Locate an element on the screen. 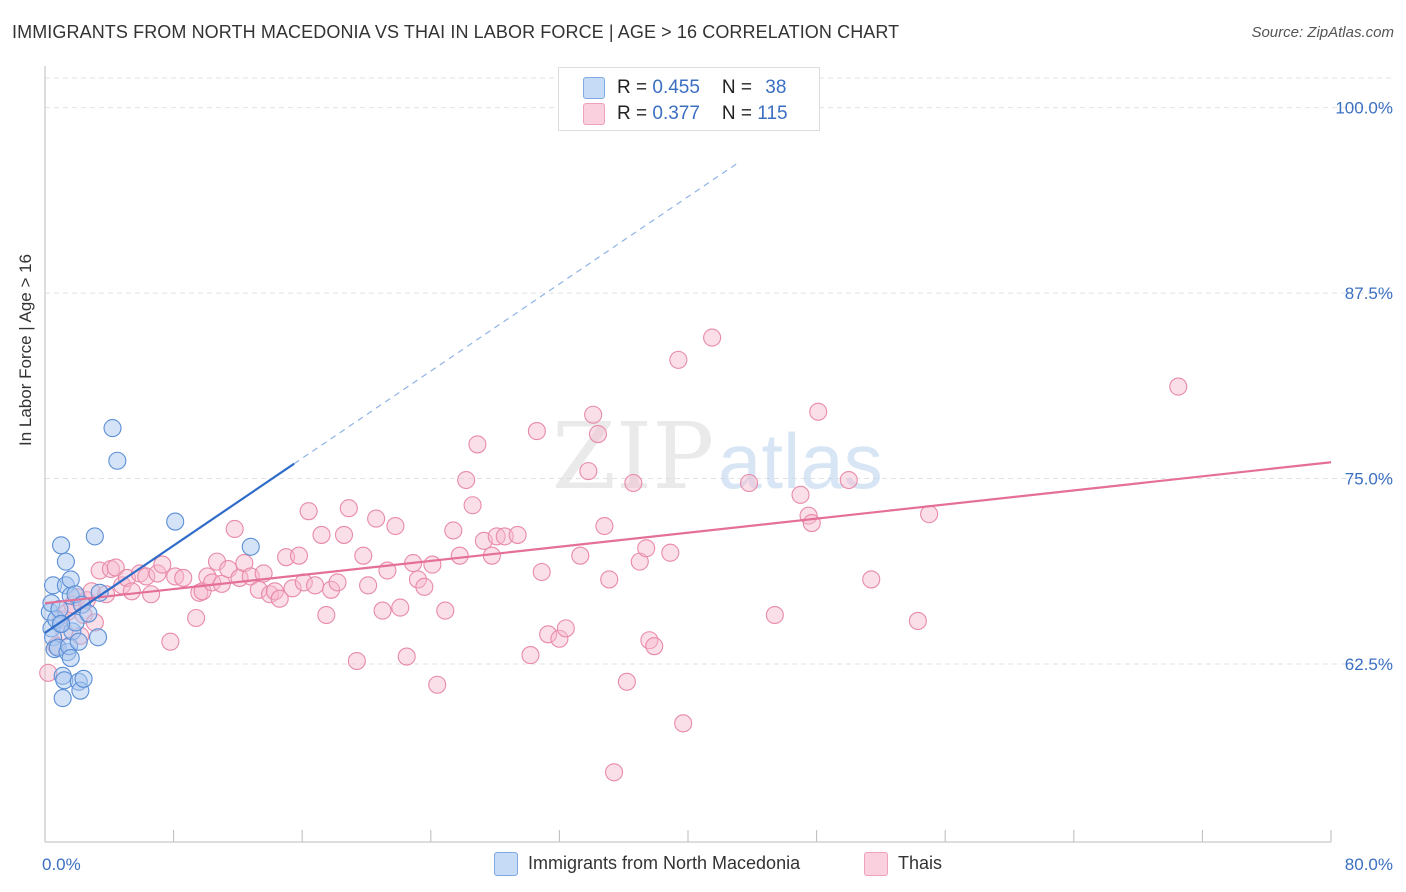 The image size is (1406, 892). bottom-legend-swatch-pink is located at coordinates (876, 864).